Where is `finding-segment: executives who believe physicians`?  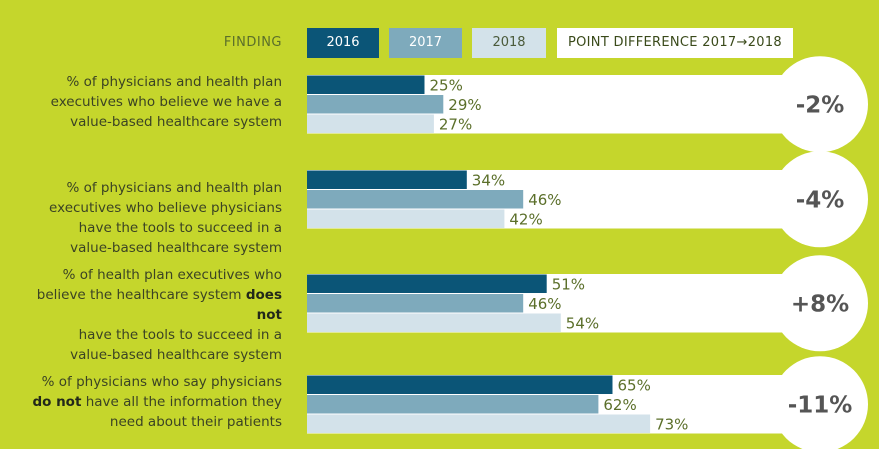
finding-segment: executives who believe physicians is located at coordinates (165, 208).